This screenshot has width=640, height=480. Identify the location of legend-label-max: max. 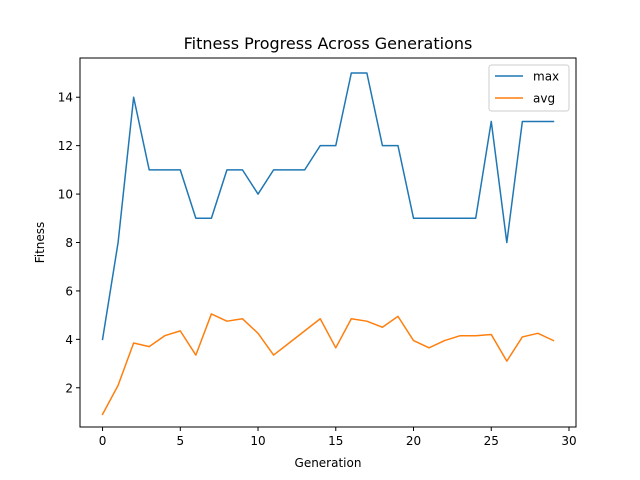
(546, 77).